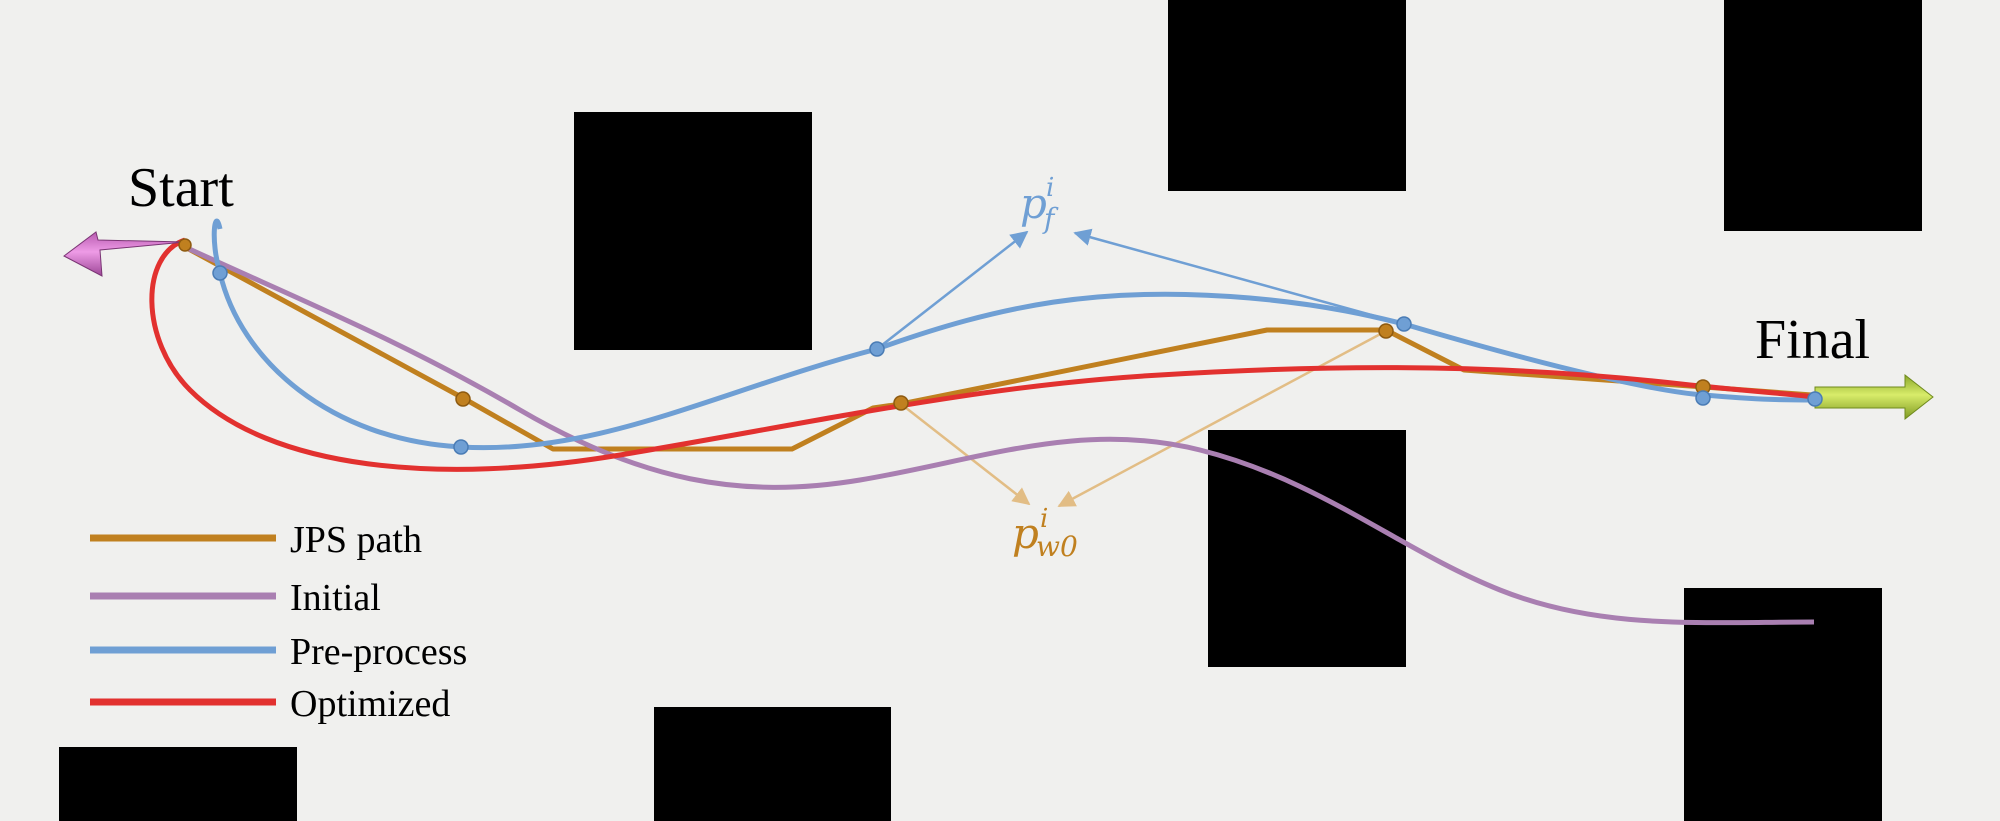  What do you see at coordinates (370, 704) in the screenshot?
I see `legend-label-optimized: Optimized` at bounding box center [370, 704].